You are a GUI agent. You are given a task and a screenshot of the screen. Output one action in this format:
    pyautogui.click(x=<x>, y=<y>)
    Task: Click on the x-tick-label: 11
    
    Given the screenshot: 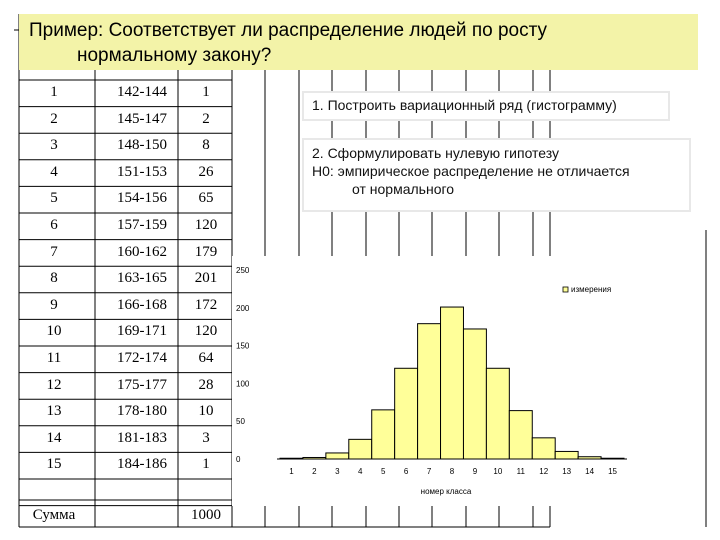 What is the action you would take?
    pyautogui.click(x=521, y=471)
    